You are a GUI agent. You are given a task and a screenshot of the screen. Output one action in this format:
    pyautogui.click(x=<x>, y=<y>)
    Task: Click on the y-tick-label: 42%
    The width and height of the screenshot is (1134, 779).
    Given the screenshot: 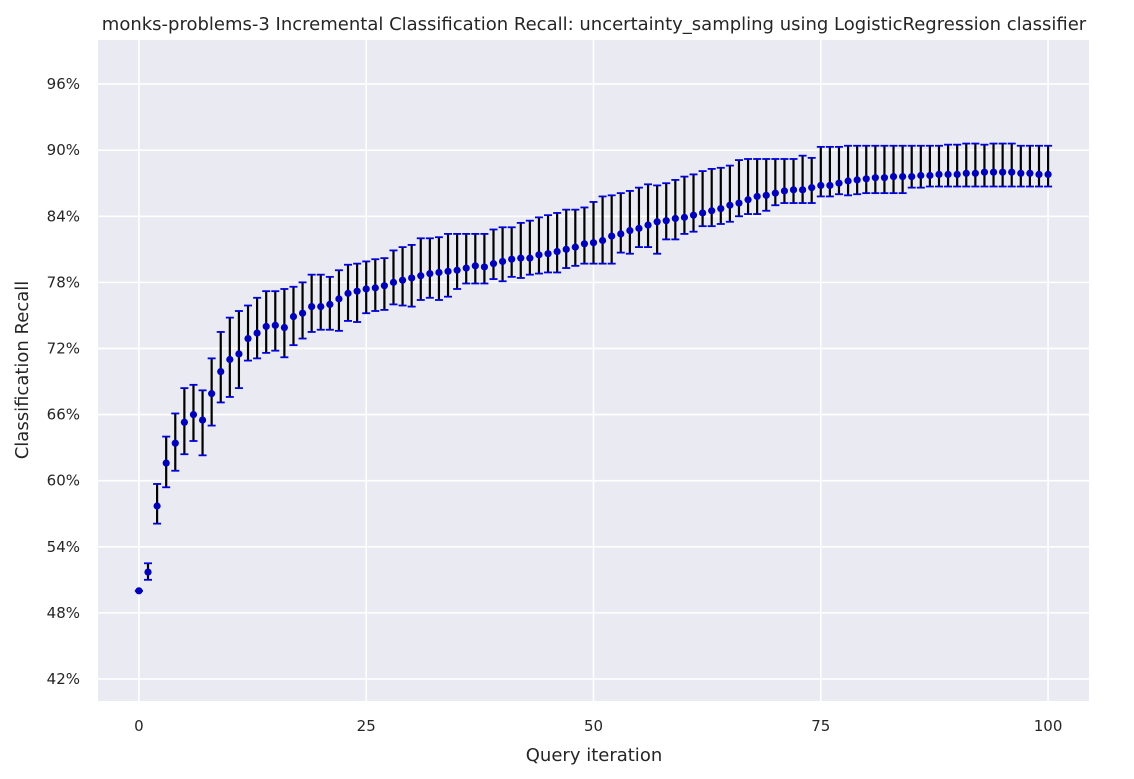 What is the action you would take?
    pyautogui.click(x=63, y=679)
    